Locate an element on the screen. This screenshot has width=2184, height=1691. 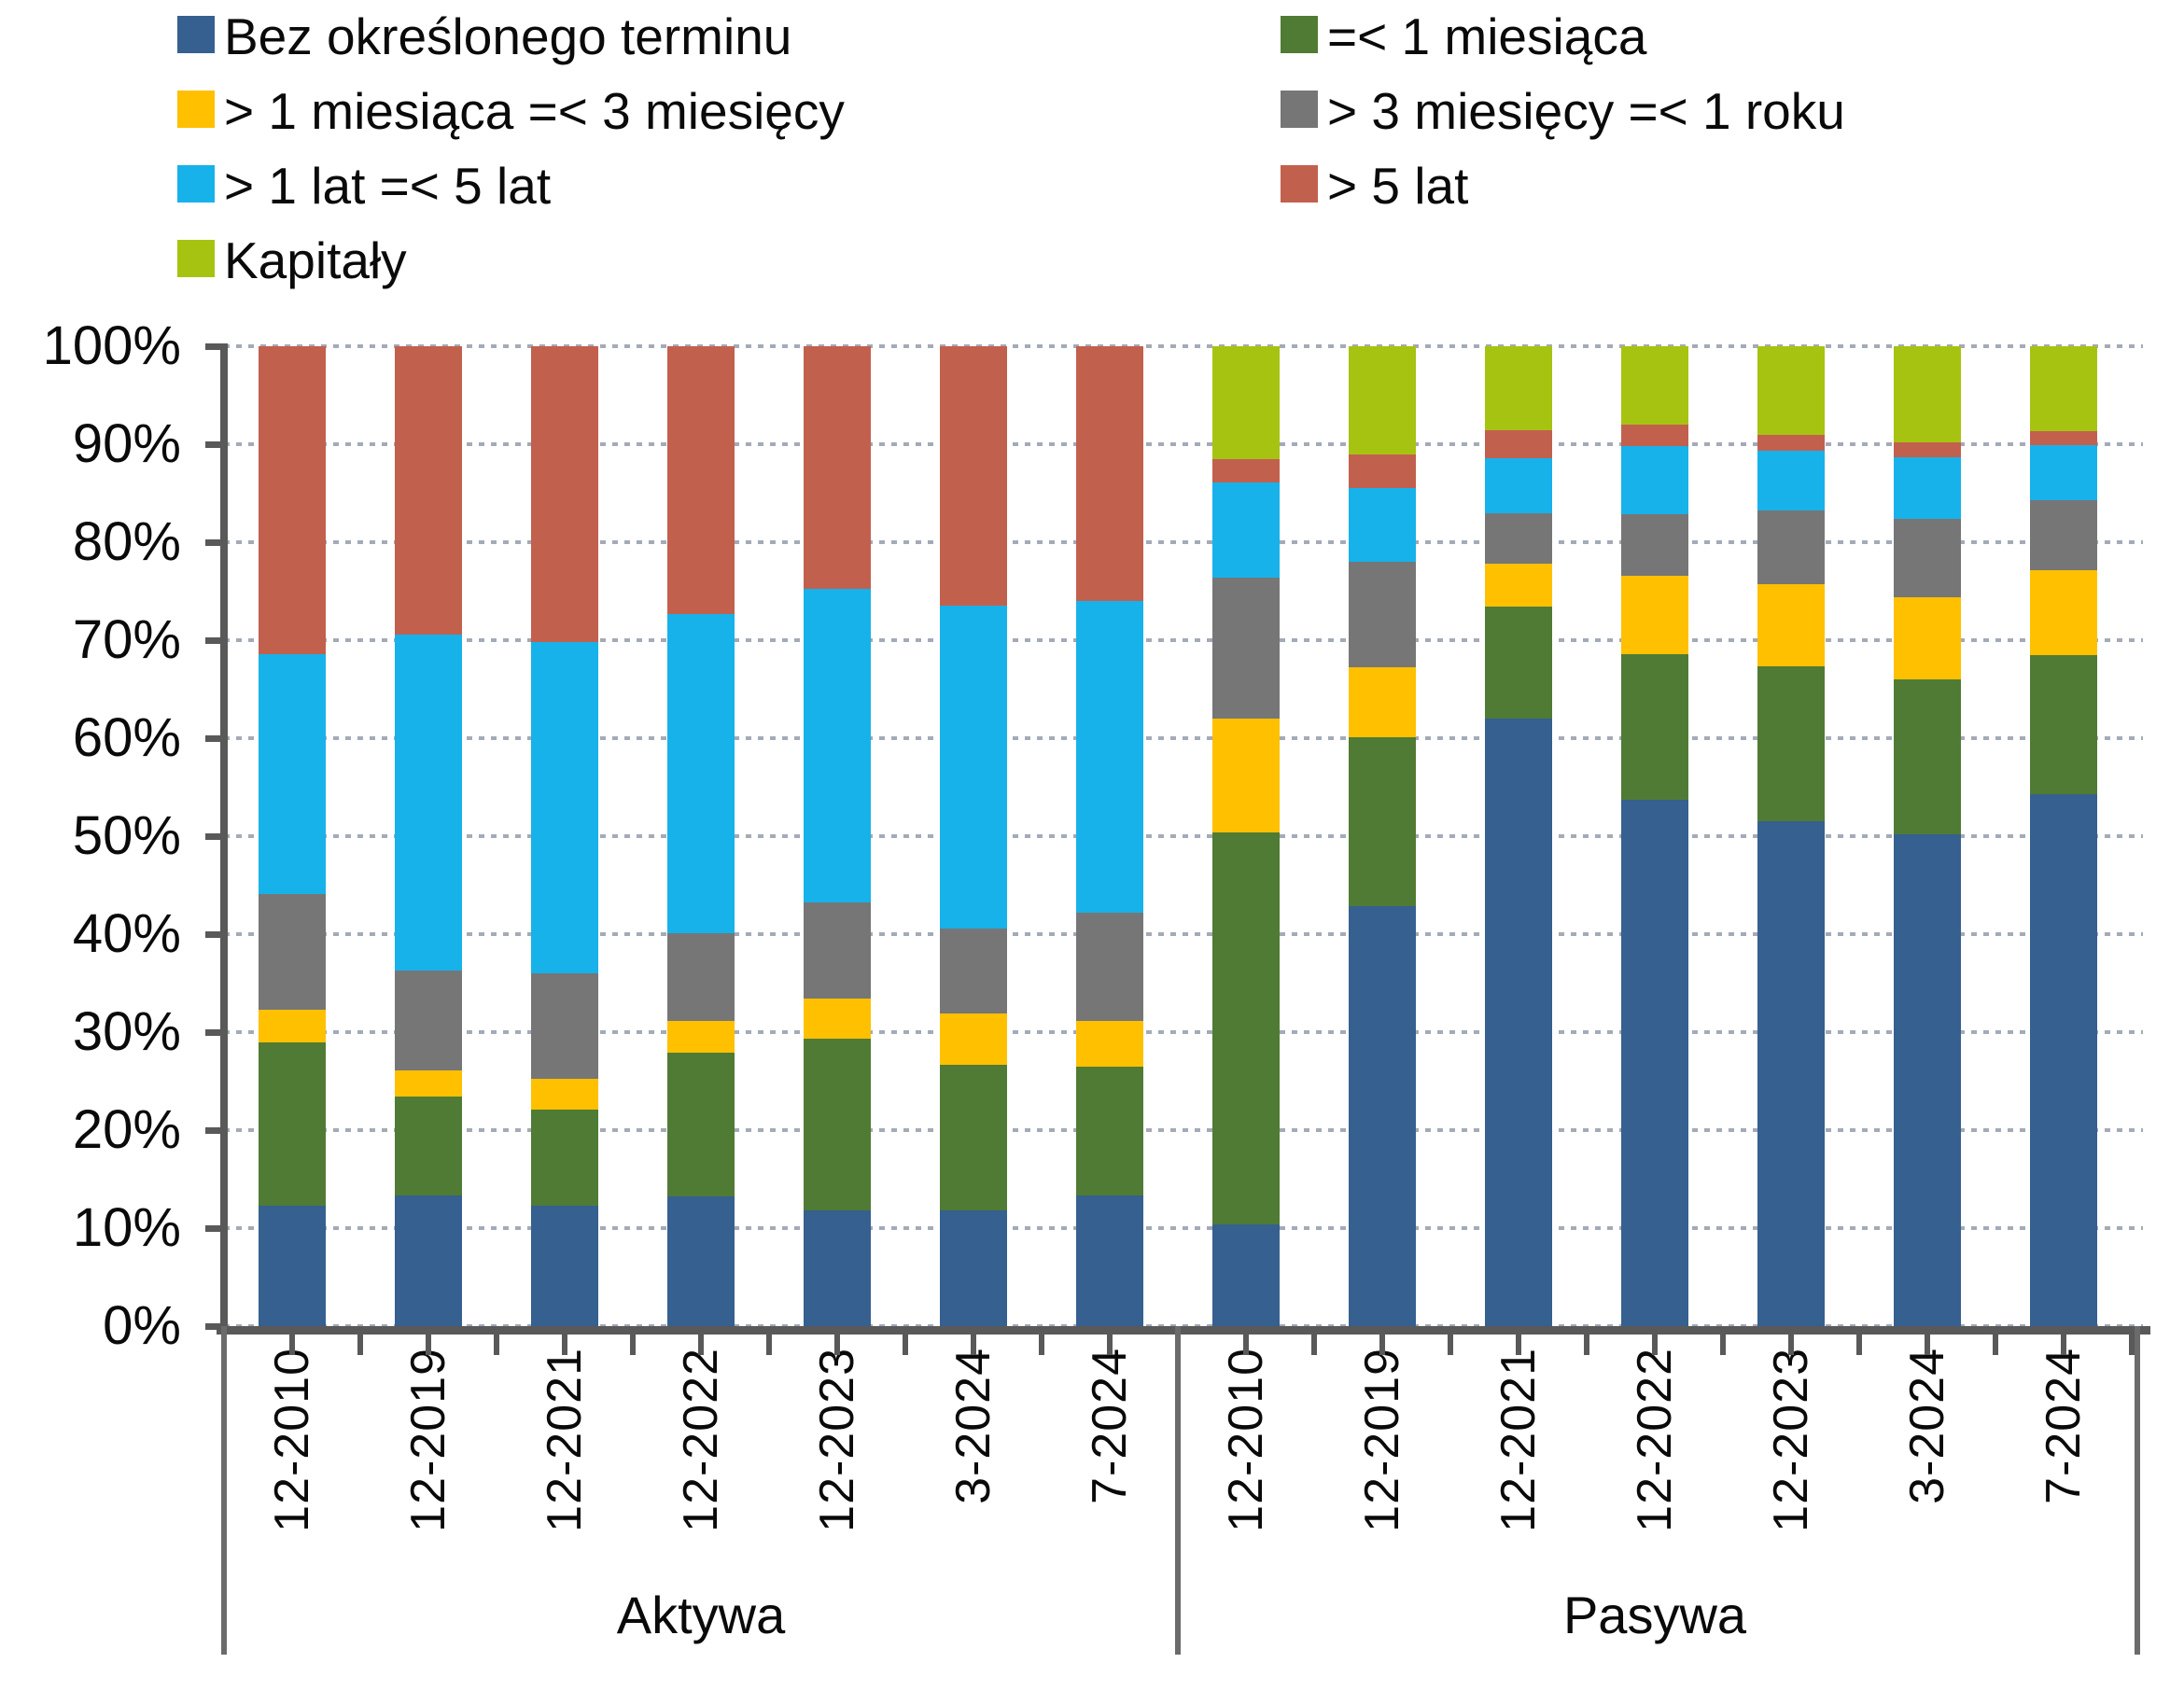
bar-pasywa-12-2021 is located at coordinates (1518, 836).